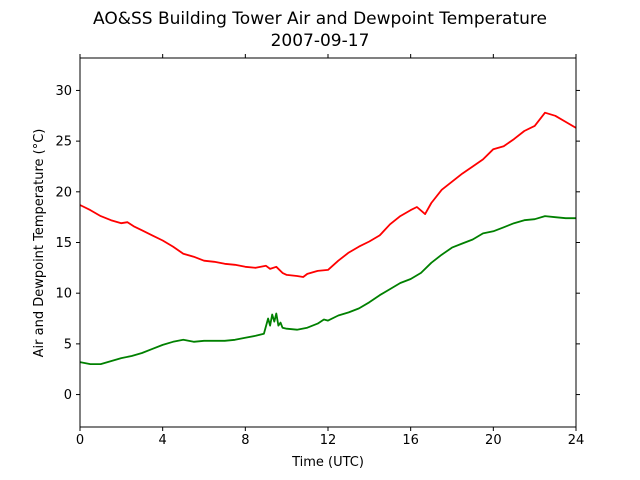  What do you see at coordinates (39, 243) in the screenshot?
I see `y-axis-label: Air and Dewpoint Temperature (°C)` at bounding box center [39, 243].